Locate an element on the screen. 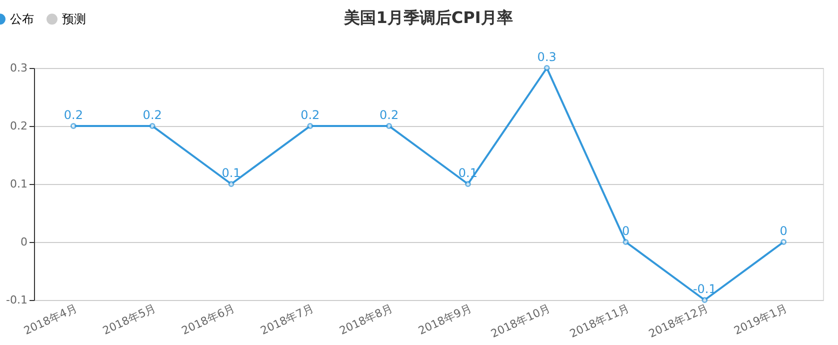 This screenshot has width=838, height=345. y-tick-label: 0.2 is located at coordinates (19, 126).